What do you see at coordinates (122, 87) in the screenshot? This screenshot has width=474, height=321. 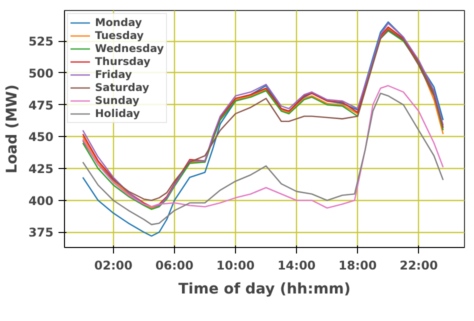 I see `legend-label: Saturday` at bounding box center [122, 87].